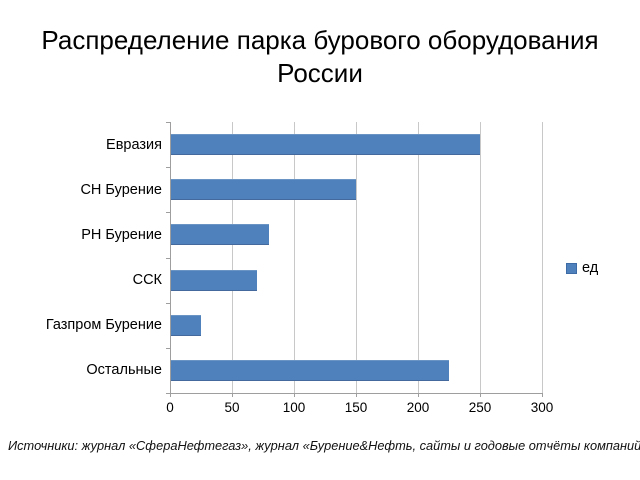  What do you see at coordinates (147, 280) in the screenshot?
I see `category-label: ССК` at bounding box center [147, 280].